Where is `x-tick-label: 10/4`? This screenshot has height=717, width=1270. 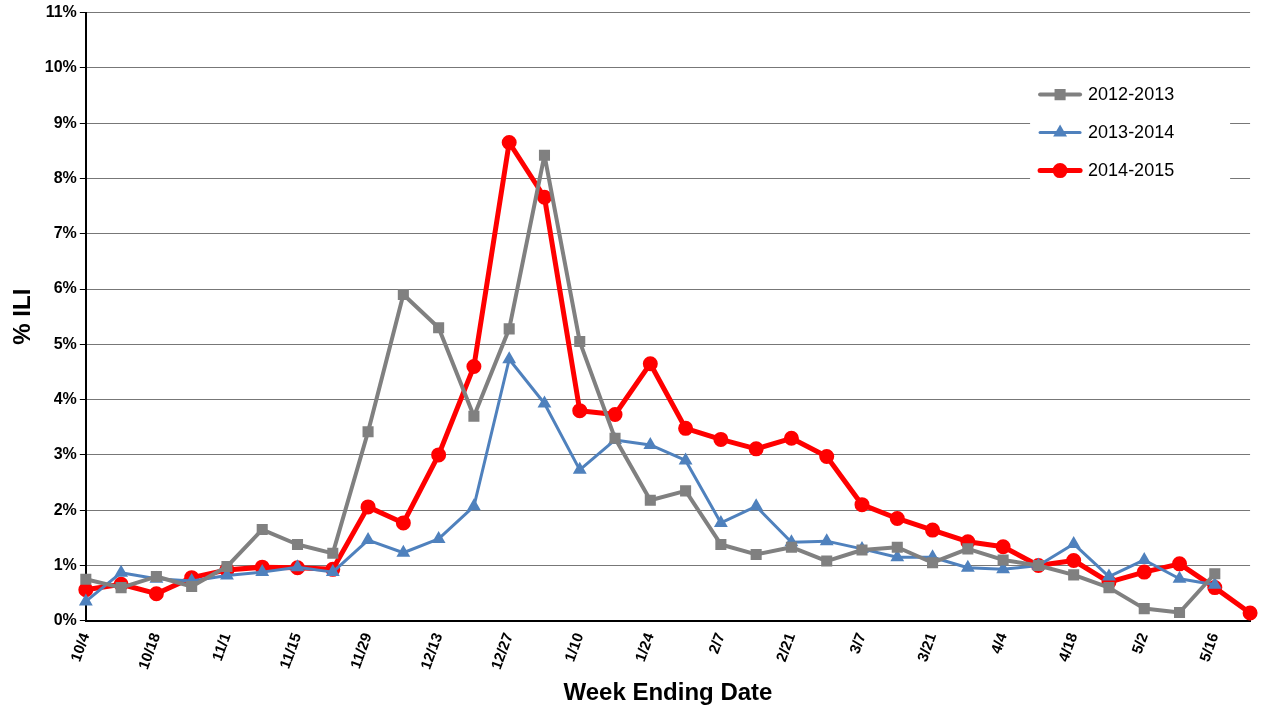
x-tick-label: 10/4 is located at coordinates (79, 646).